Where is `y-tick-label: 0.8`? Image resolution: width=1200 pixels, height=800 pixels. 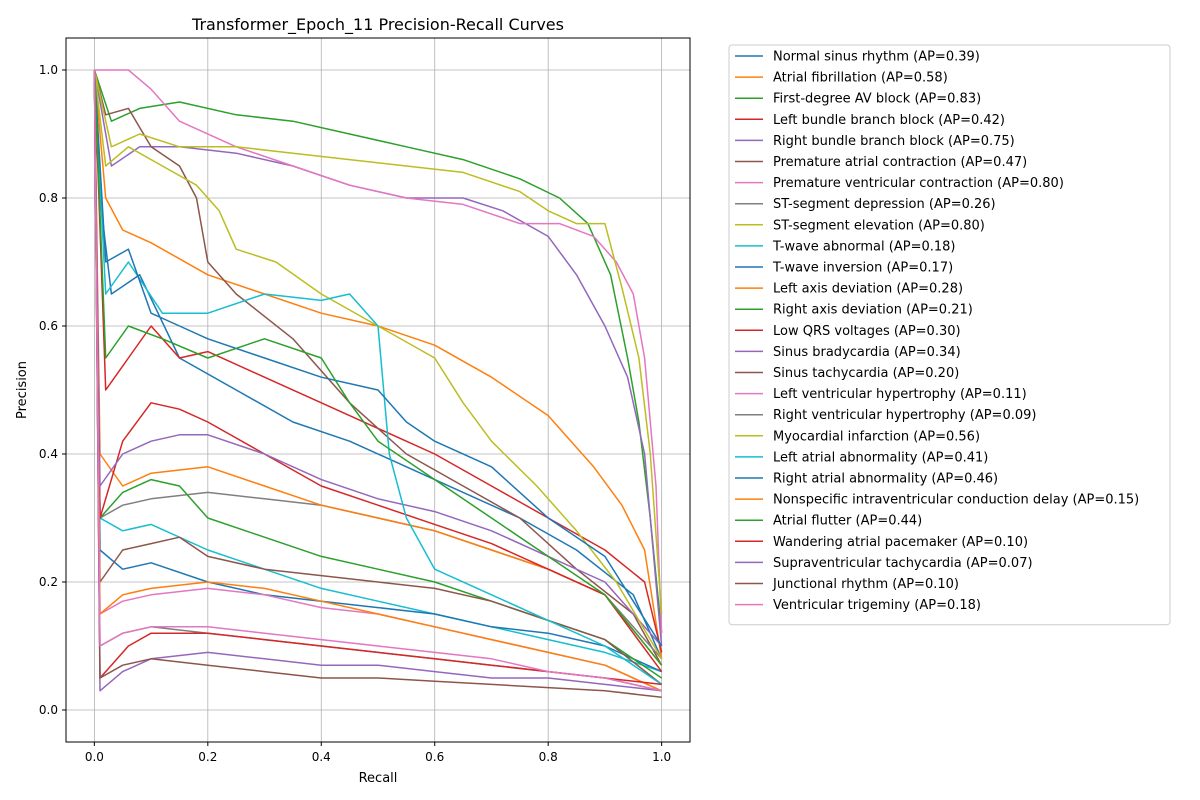 y-tick-label: 0.8 is located at coordinates (48, 198).